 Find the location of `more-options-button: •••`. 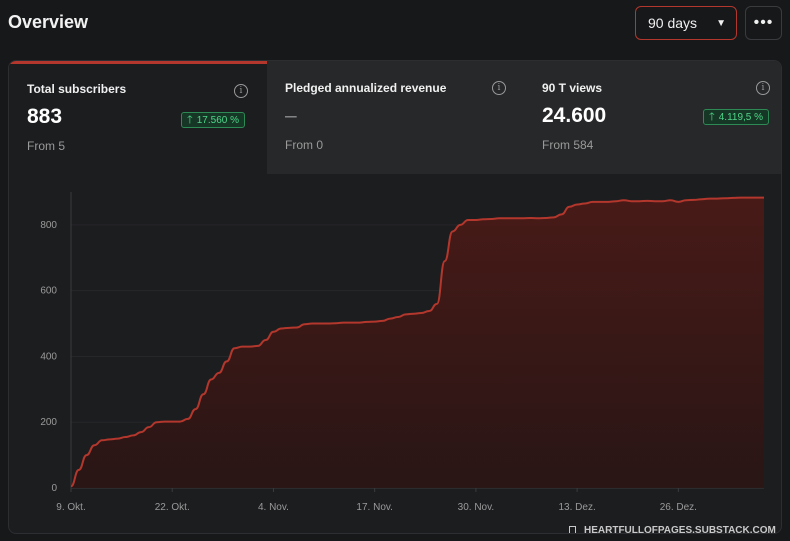

more-options-button: ••• is located at coordinates (763, 23).